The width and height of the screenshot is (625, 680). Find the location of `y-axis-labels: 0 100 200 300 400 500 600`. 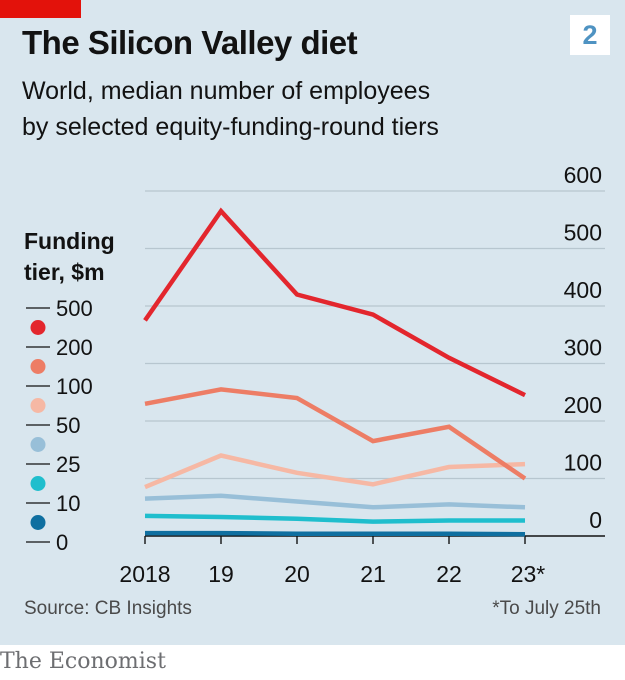

y-axis-labels: 0 100 200 300 400 500 600 is located at coordinates (583, 347).